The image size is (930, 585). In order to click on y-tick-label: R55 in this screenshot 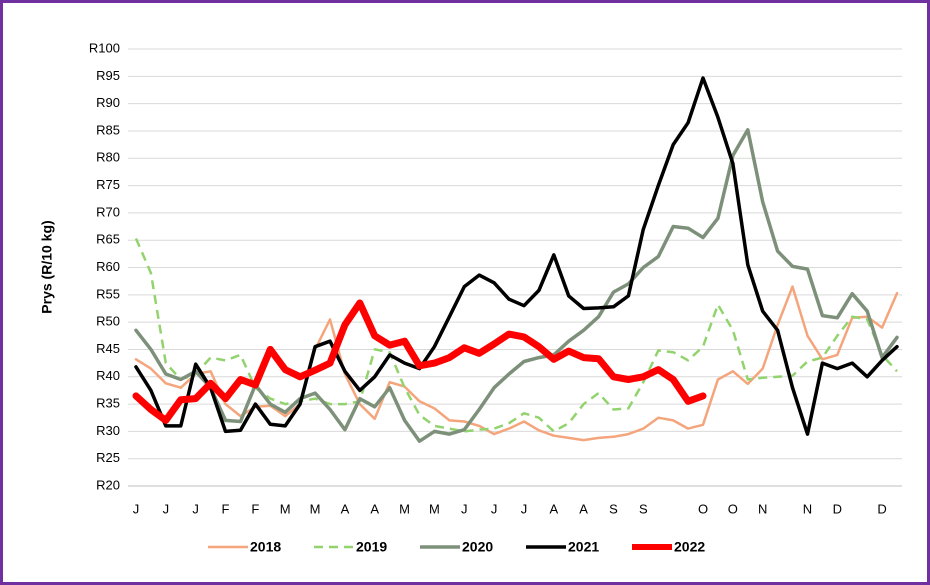, I will do `click(108, 293)`.